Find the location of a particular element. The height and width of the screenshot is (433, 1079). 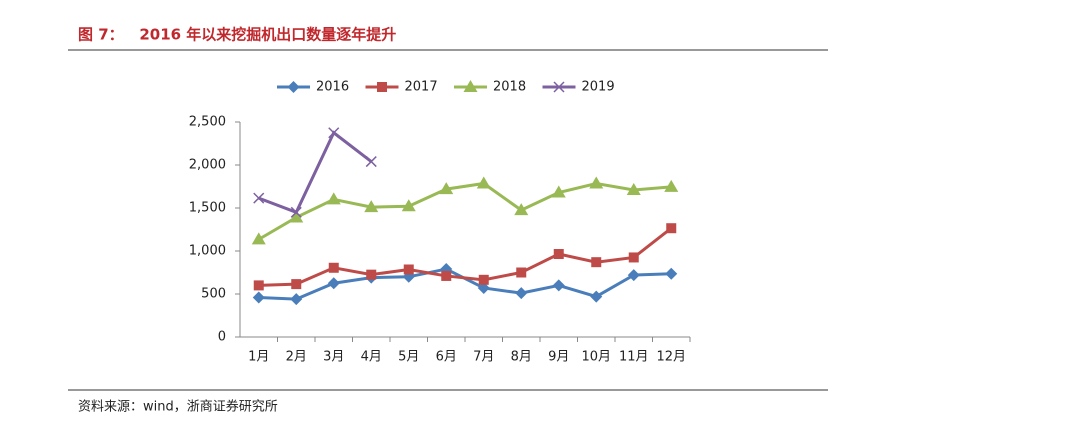

y-tick-label: 2,000 is located at coordinates (207, 165).